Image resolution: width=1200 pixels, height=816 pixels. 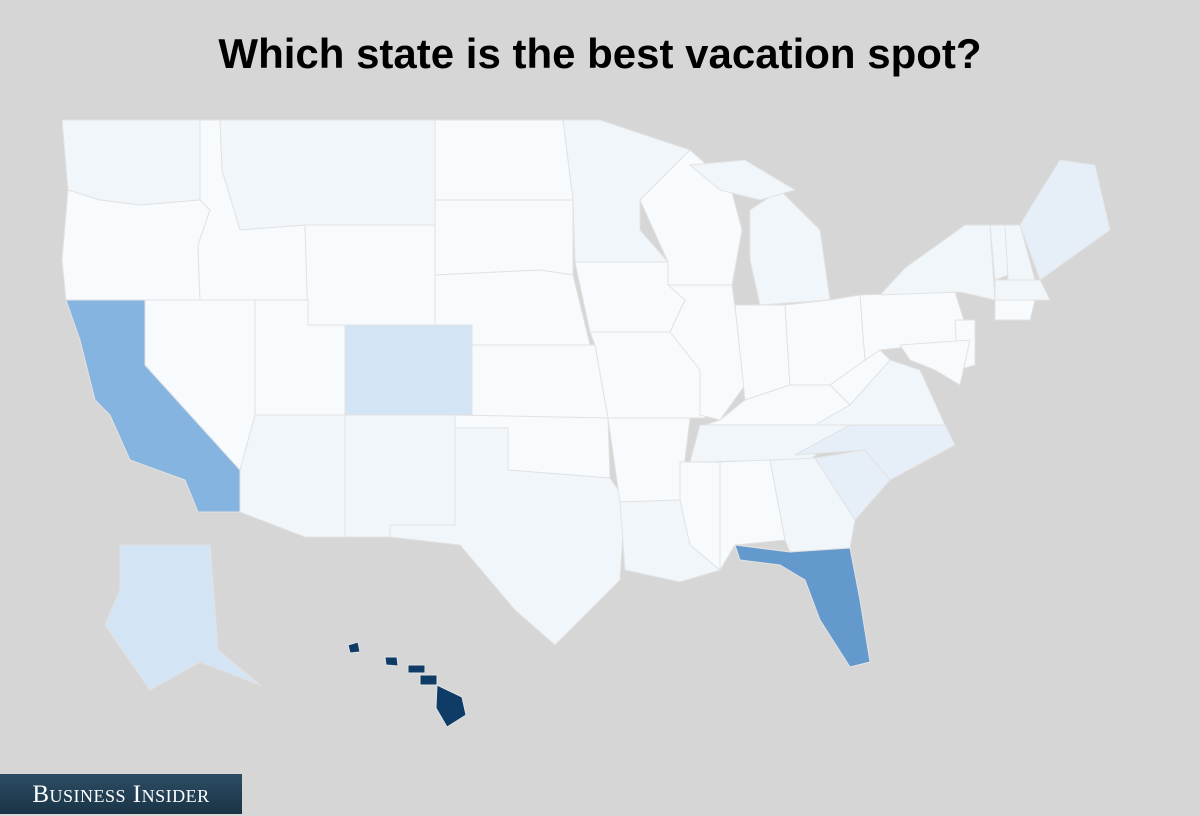 What do you see at coordinates (935, 362) in the screenshot?
I see `state-md` at bounding box center [935, 362].